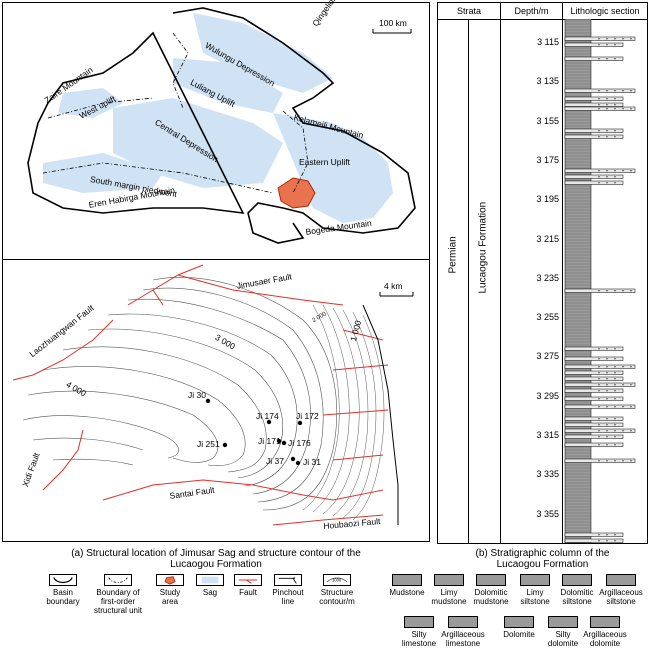  I want to click on legend-label: Dolomitic mudstone, so click(491, 597).